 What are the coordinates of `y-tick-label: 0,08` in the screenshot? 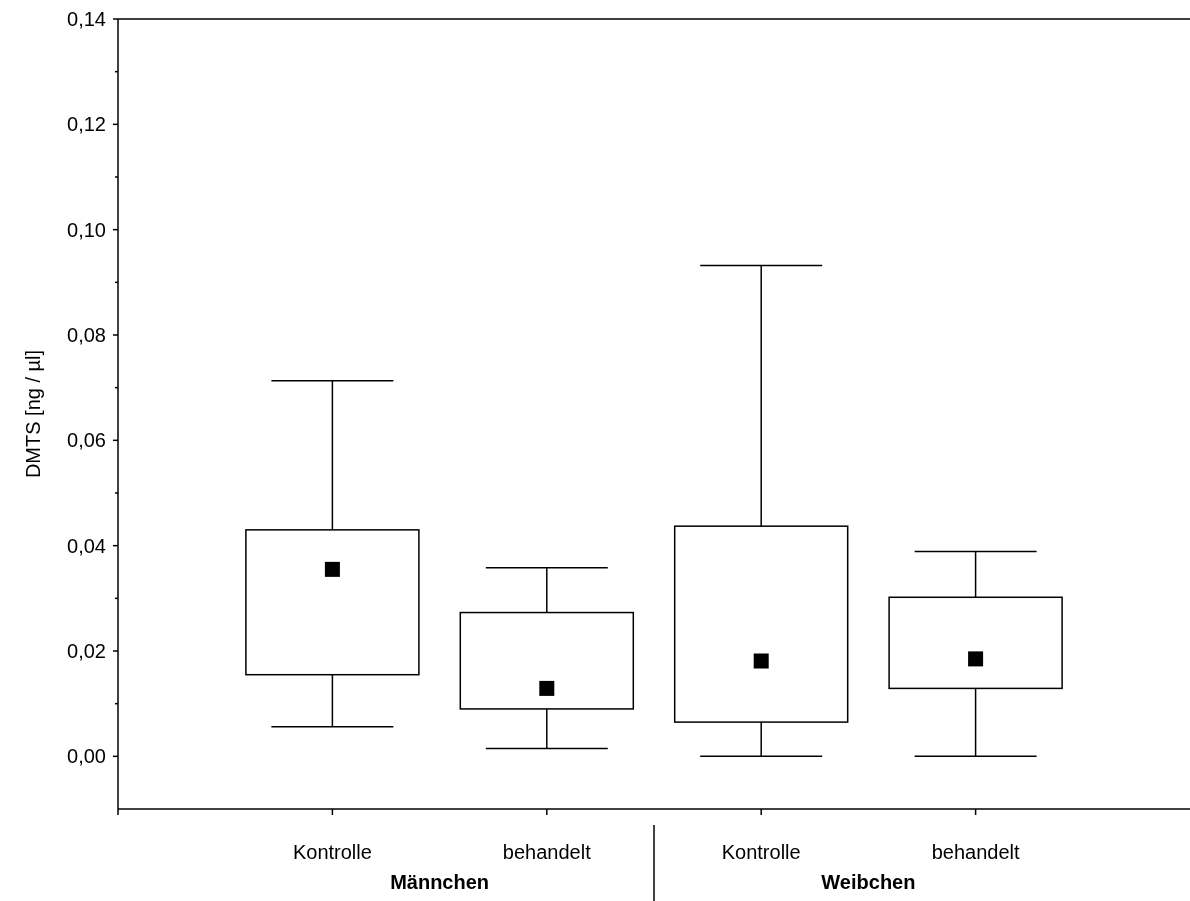 It's located at (86, 335).